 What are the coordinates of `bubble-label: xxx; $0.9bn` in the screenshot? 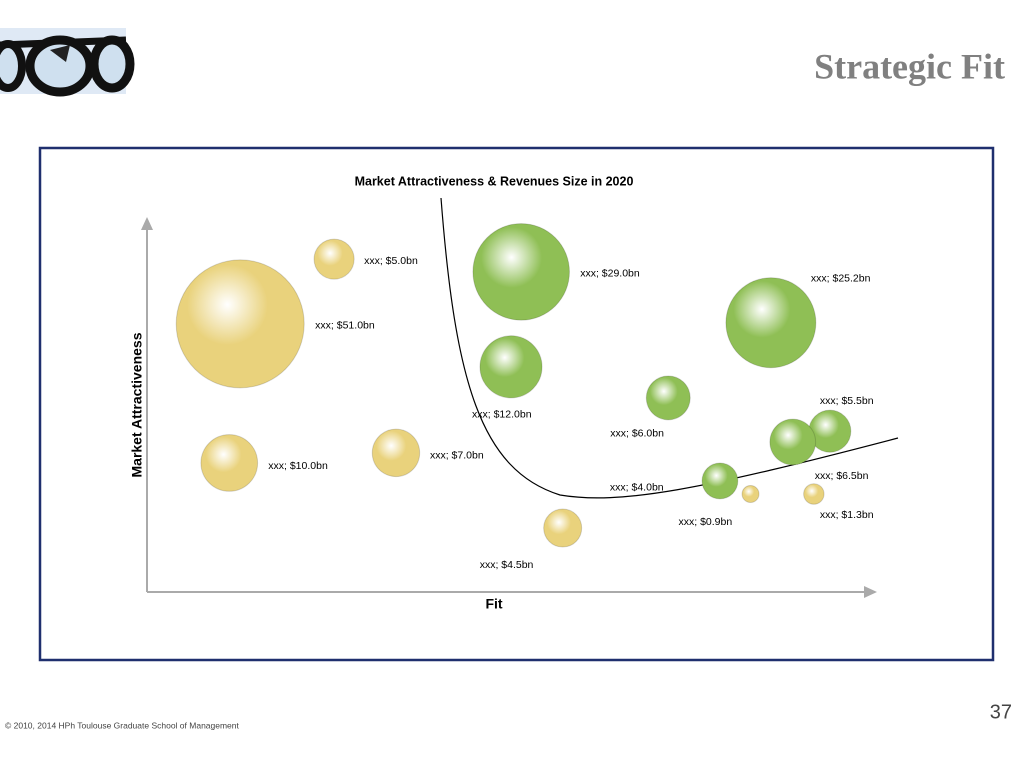 It's located at (706, 522).